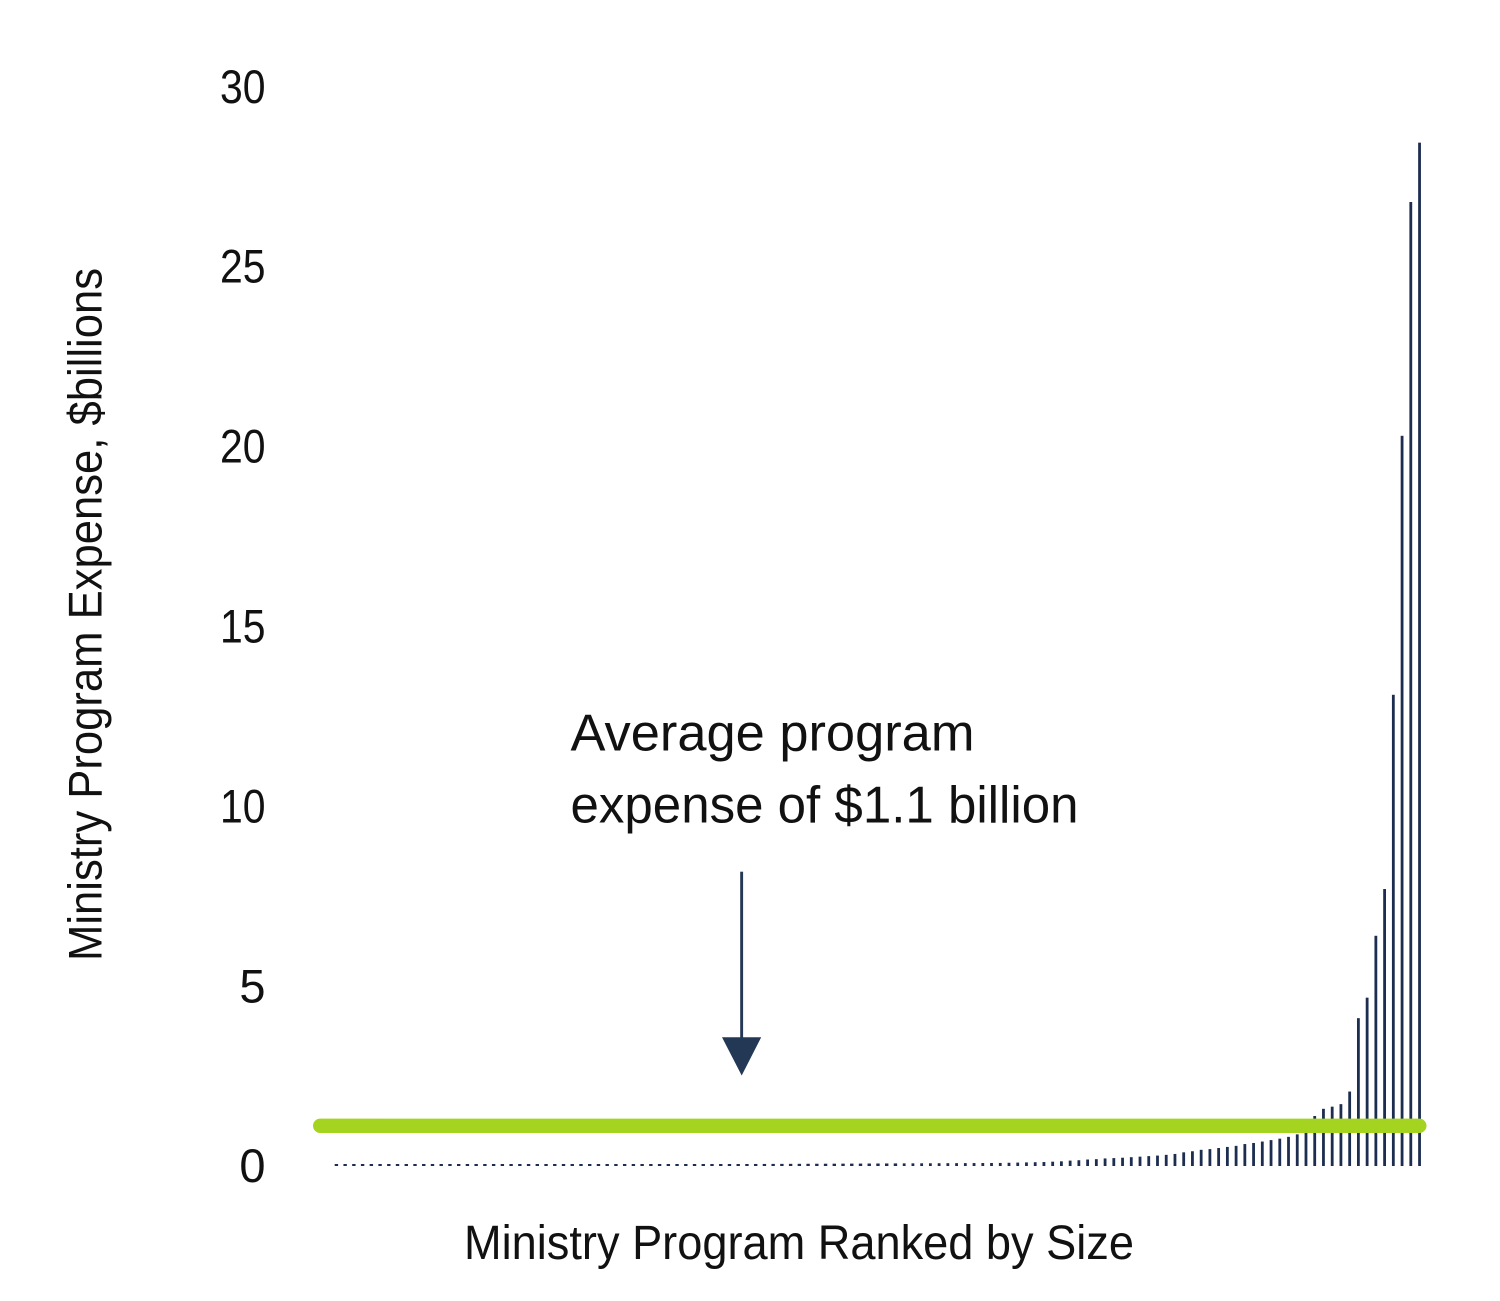 The image size is (1500, 1301). Describe the element at coordinates (252, 985) in the screenshot. I see `svg-text: 5` at that location.